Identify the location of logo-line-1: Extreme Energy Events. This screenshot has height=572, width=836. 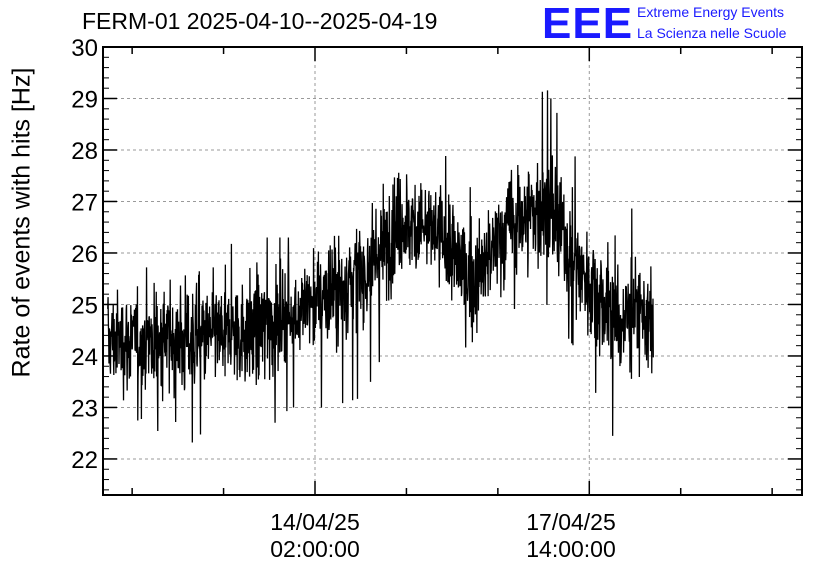
(711, 12).